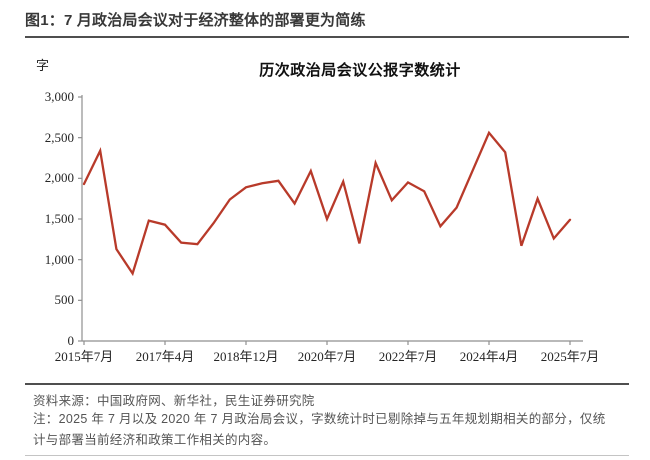 Image resolution: width=650 pixels, height=460 pixels. I want to click on y-tick-label: 2,000, so click(59, 178).